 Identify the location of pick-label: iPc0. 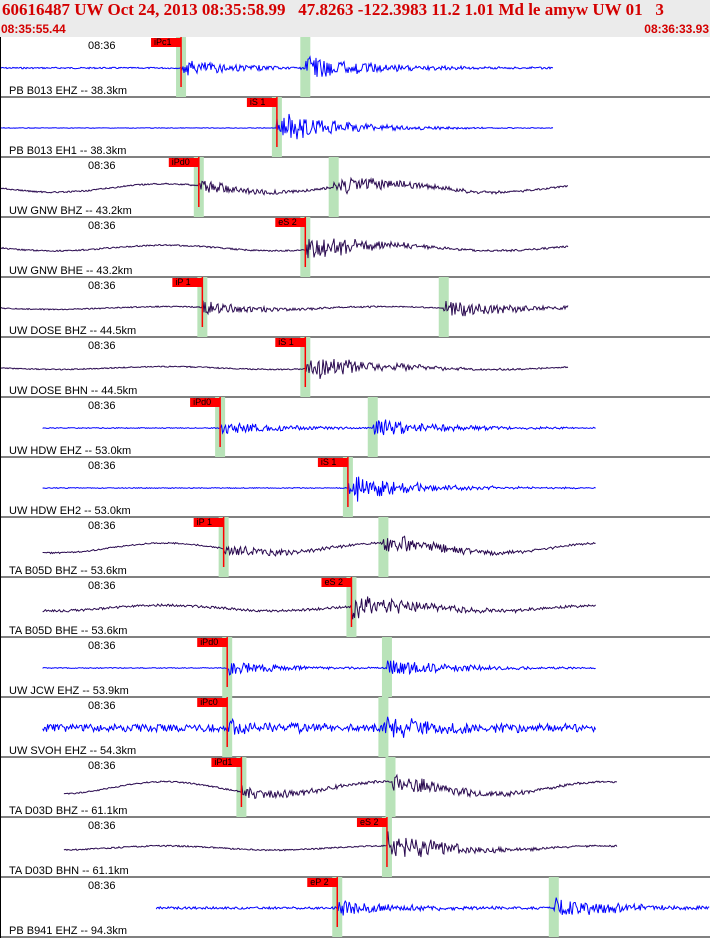
(209, 702).